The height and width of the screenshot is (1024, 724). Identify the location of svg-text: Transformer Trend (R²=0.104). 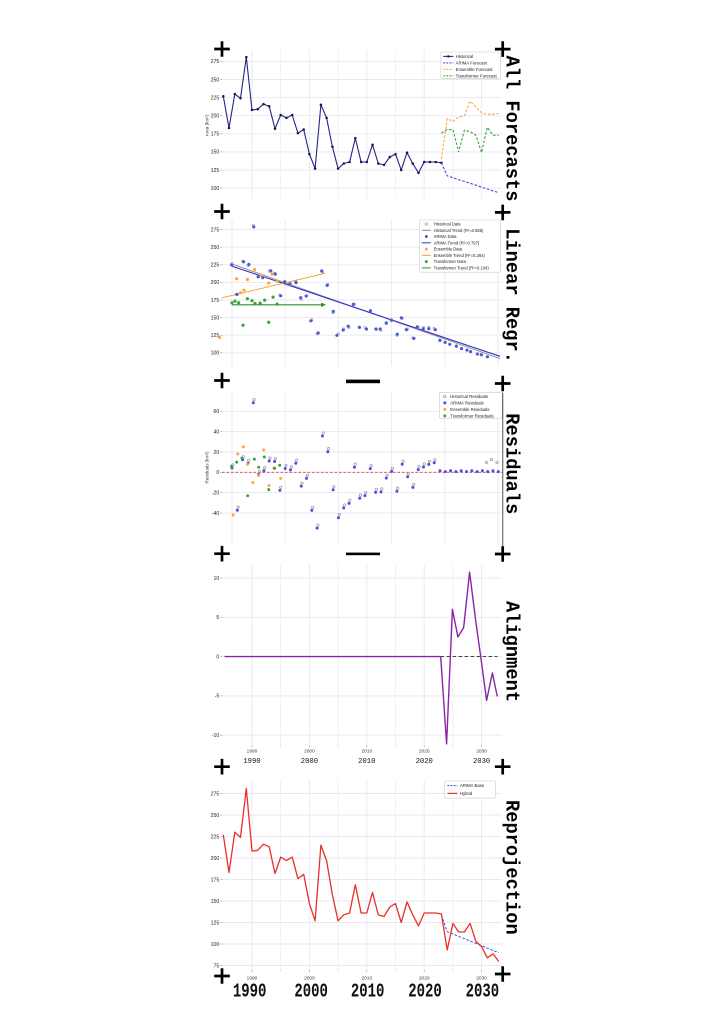
(462, 267).